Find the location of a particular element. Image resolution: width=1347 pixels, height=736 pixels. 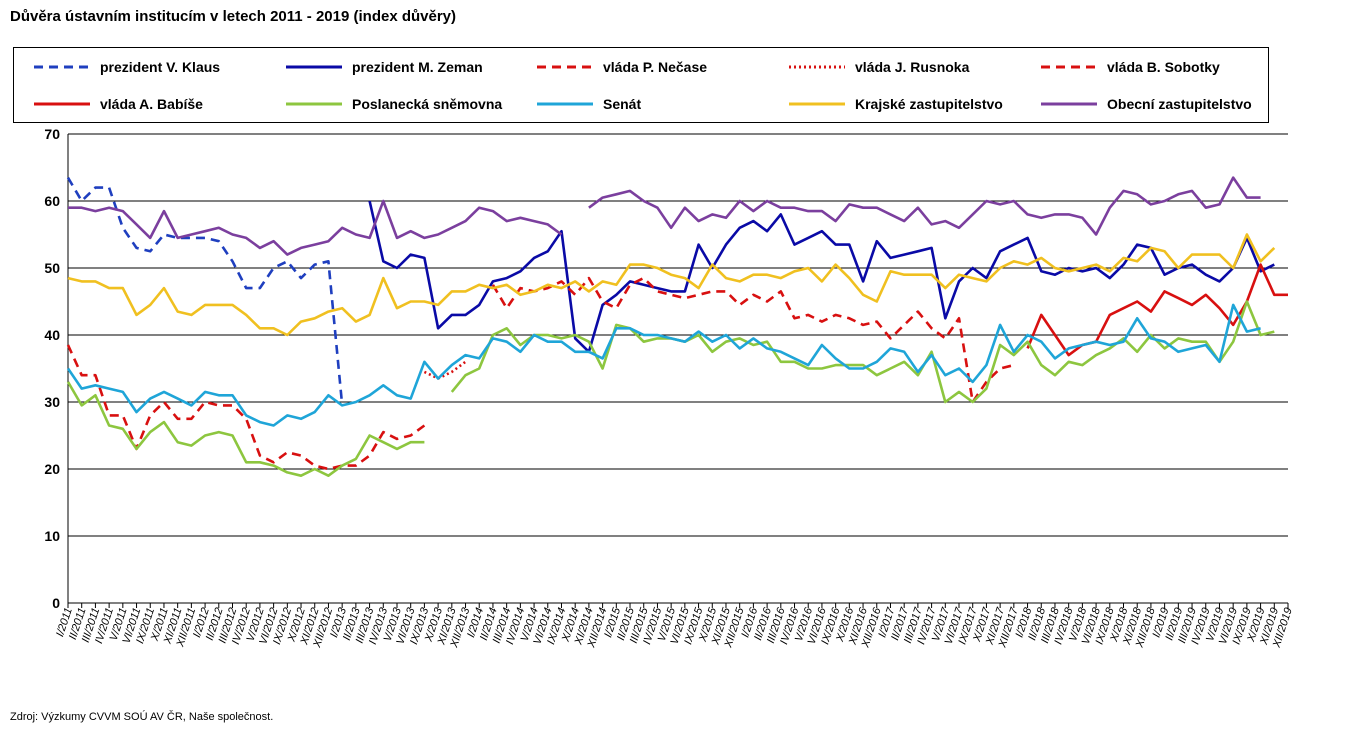

legend-item: vláda A. Babíše is located at coordinates (117, 104).